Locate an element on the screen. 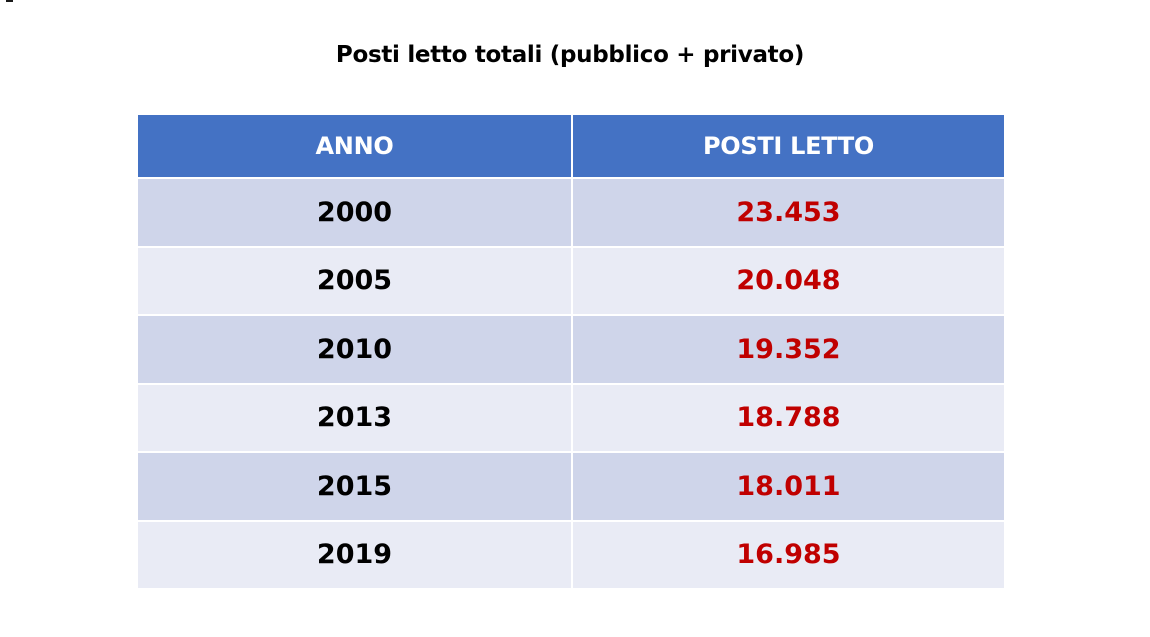 This screenshot has width=1150, height=637. beds-cell: 20.048 is located at coordinates (787, 279).